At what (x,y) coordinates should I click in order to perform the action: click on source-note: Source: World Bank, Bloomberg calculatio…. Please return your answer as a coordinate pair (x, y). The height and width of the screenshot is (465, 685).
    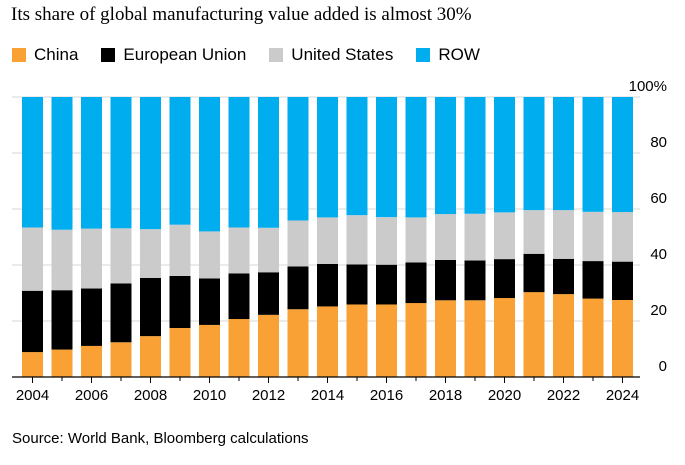
    Looking at the image, I should click on (160, 438).